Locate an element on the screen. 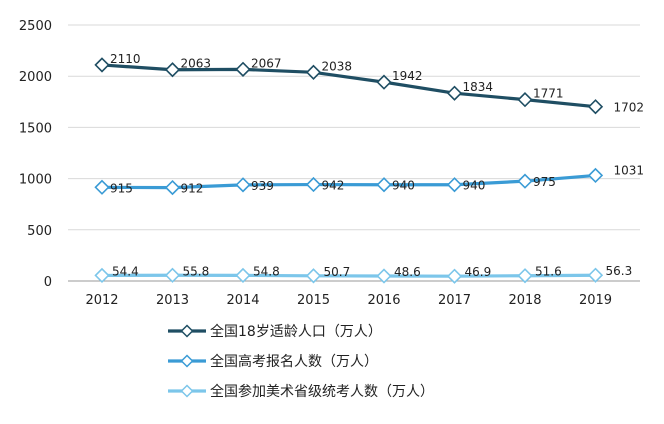 The width and height of the screenshot is (664, 424). data-label: 915 is located at coordinates (121, 188).